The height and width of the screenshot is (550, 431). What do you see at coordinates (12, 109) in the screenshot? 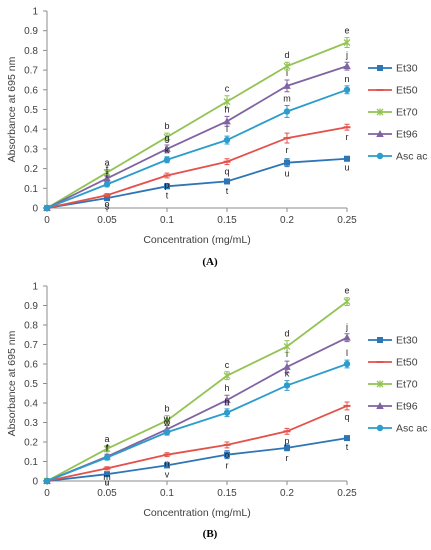
I see `y-axis-title: Absorbance at 695 nm` at bounding box center [12, 109].